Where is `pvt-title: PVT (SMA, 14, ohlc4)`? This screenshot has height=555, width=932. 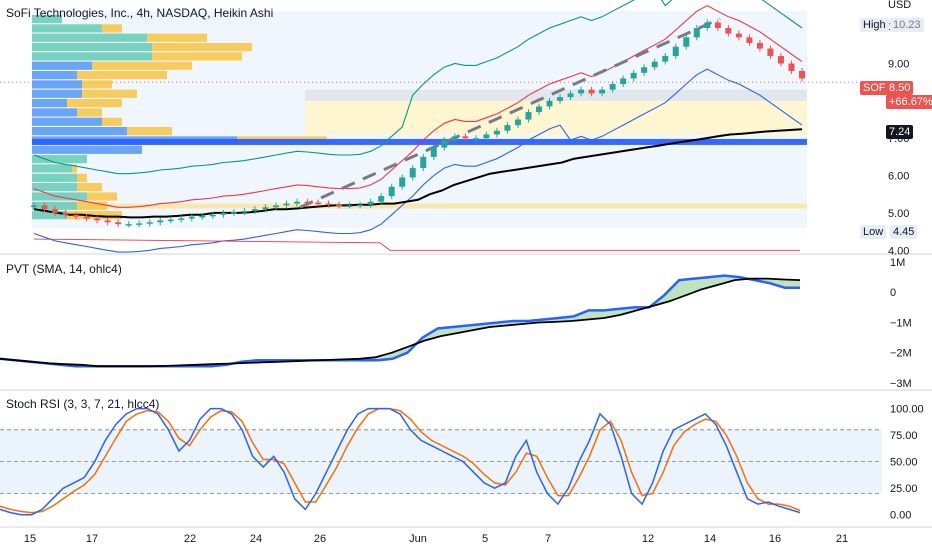
pvt-title: PVT (SMA, 14, ohlc4) is located at coordinates (64, 269).